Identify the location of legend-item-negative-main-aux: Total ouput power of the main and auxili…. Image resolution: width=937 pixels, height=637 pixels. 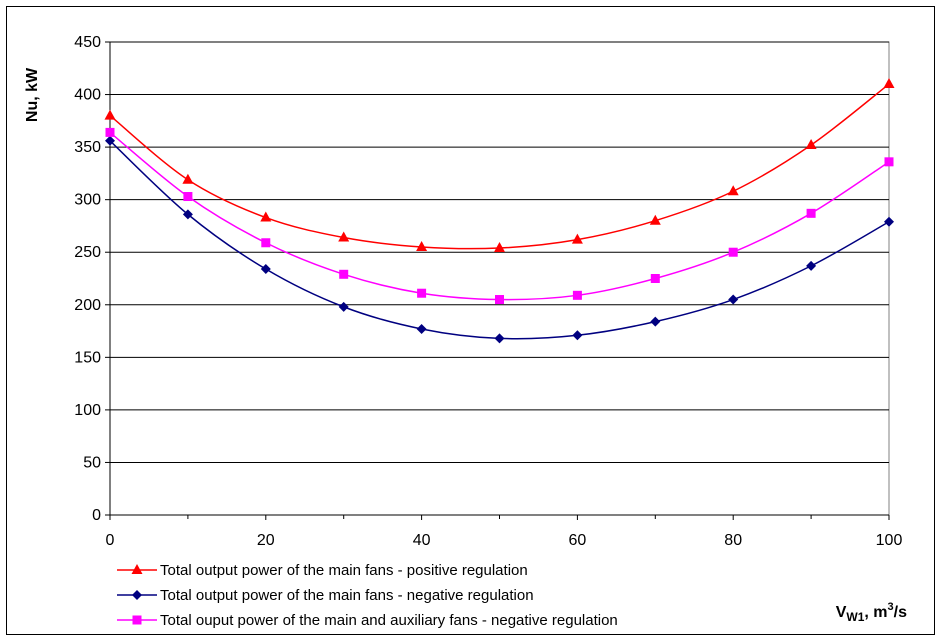
(367, 620).